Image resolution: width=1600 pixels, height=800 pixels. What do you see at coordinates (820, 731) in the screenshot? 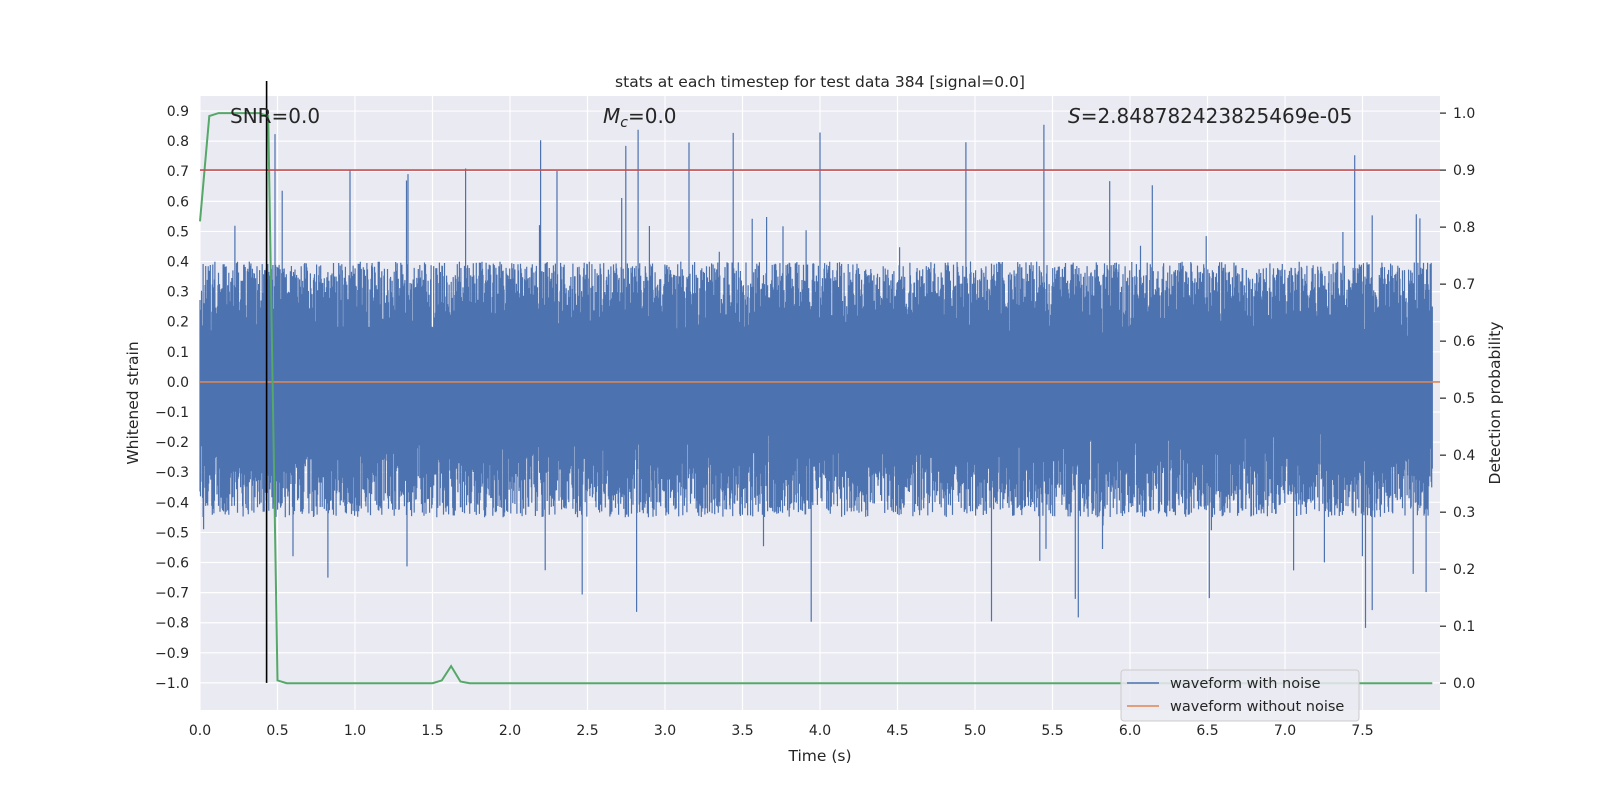
I see `x-tick-label: 4.0` at bounding box center [820, 731].